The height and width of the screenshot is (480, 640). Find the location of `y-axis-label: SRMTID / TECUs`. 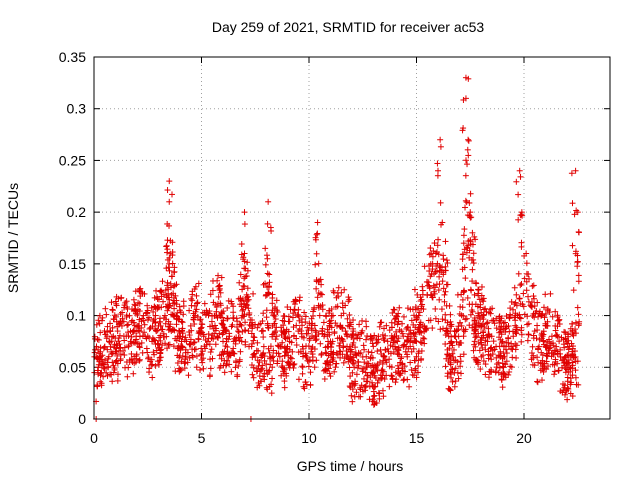

y-axis-label: SRMTID / TECUs is located at coordinates (13, 238).